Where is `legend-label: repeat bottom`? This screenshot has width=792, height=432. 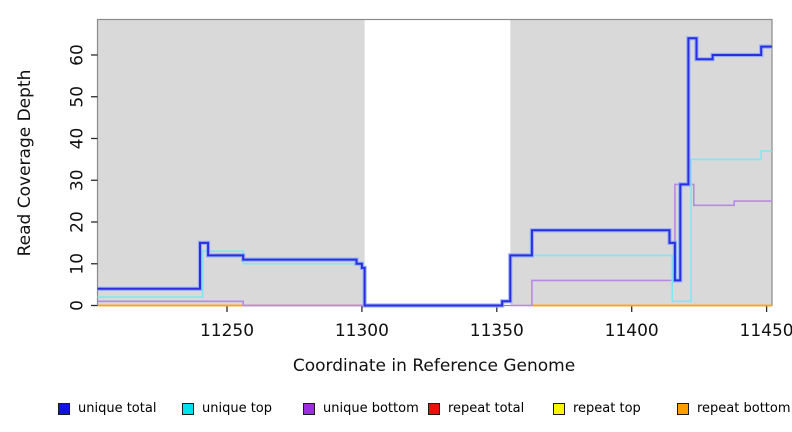 legend-label: repeat bottom is located at coordinates (744, 408).